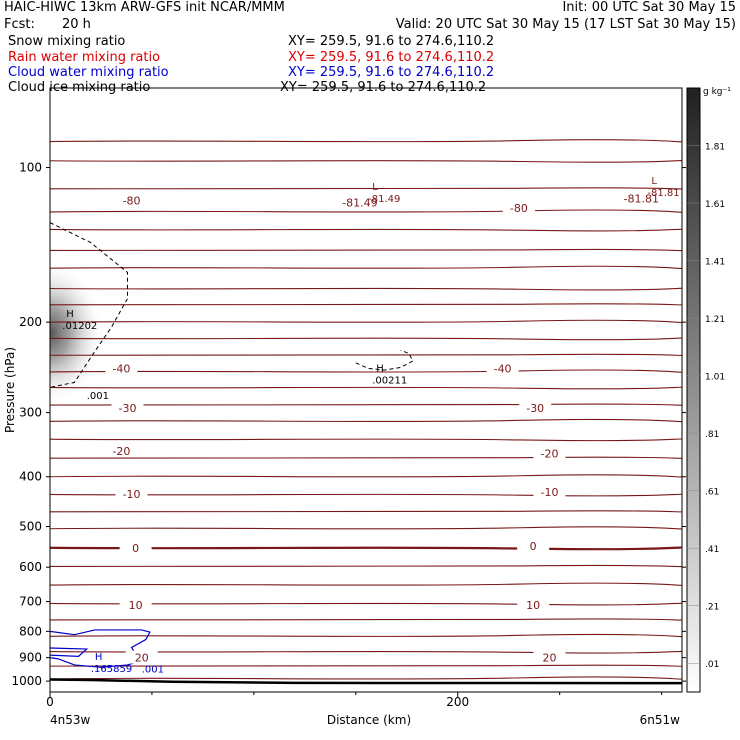 Image resolution: width=740 pixels, height=740 pixels. I want to click on colorbar-label: .01, so click(712, 665).